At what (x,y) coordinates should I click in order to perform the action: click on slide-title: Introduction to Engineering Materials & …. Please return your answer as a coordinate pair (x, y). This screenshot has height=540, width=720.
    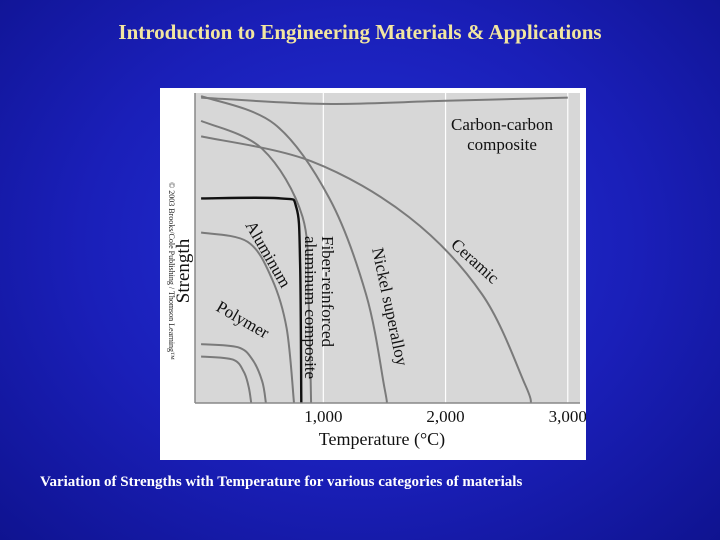
    Looking at the image, I should click on (360, 32).